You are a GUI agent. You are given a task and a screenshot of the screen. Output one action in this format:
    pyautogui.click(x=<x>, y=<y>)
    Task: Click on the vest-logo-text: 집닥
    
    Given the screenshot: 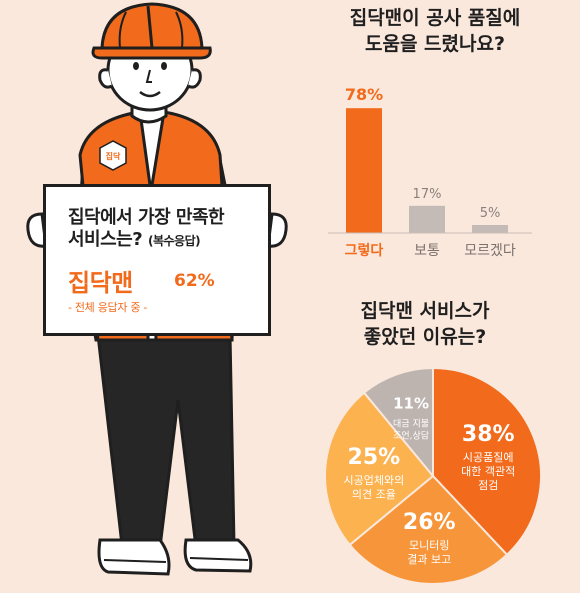 What is the action you would take?
    pyautogui.click(x=113, y=156)
    